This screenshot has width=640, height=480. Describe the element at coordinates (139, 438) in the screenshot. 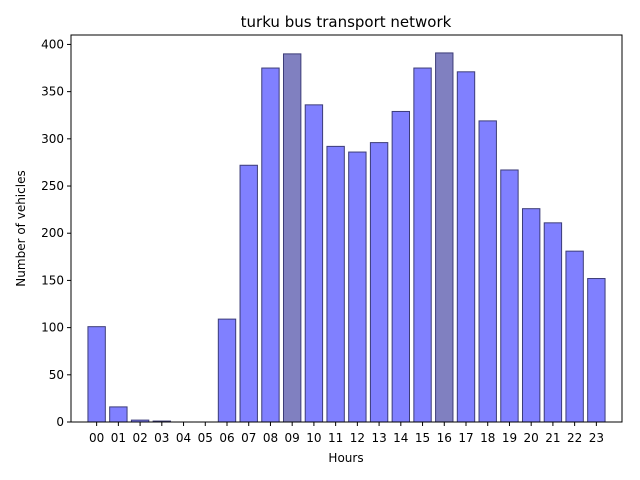

I see `x-tick-label: 02` at that location.